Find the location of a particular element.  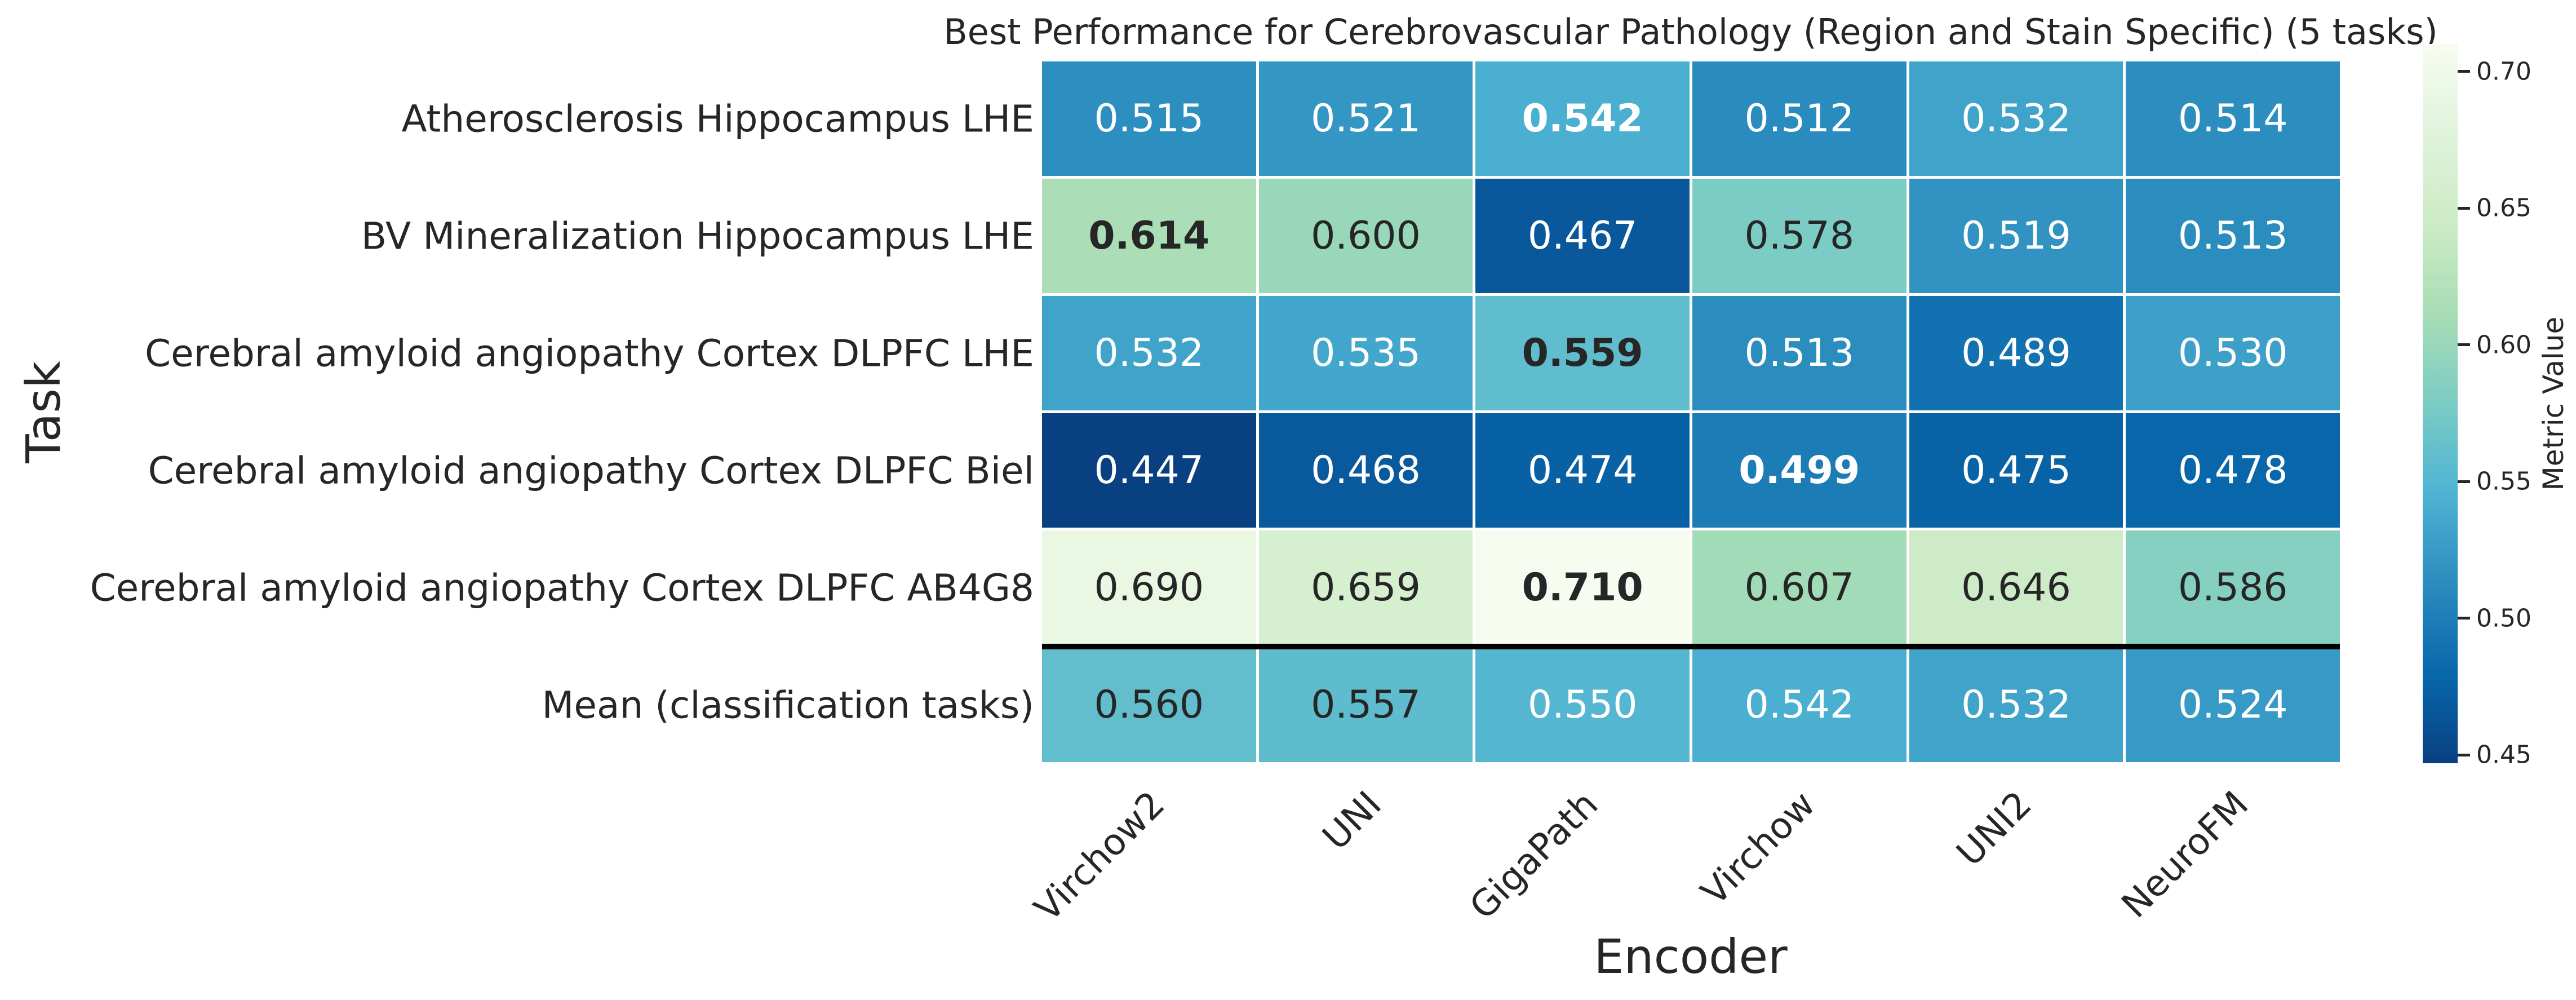

heatmap-cell: 0.519 is located at coordinates (2016, 236).